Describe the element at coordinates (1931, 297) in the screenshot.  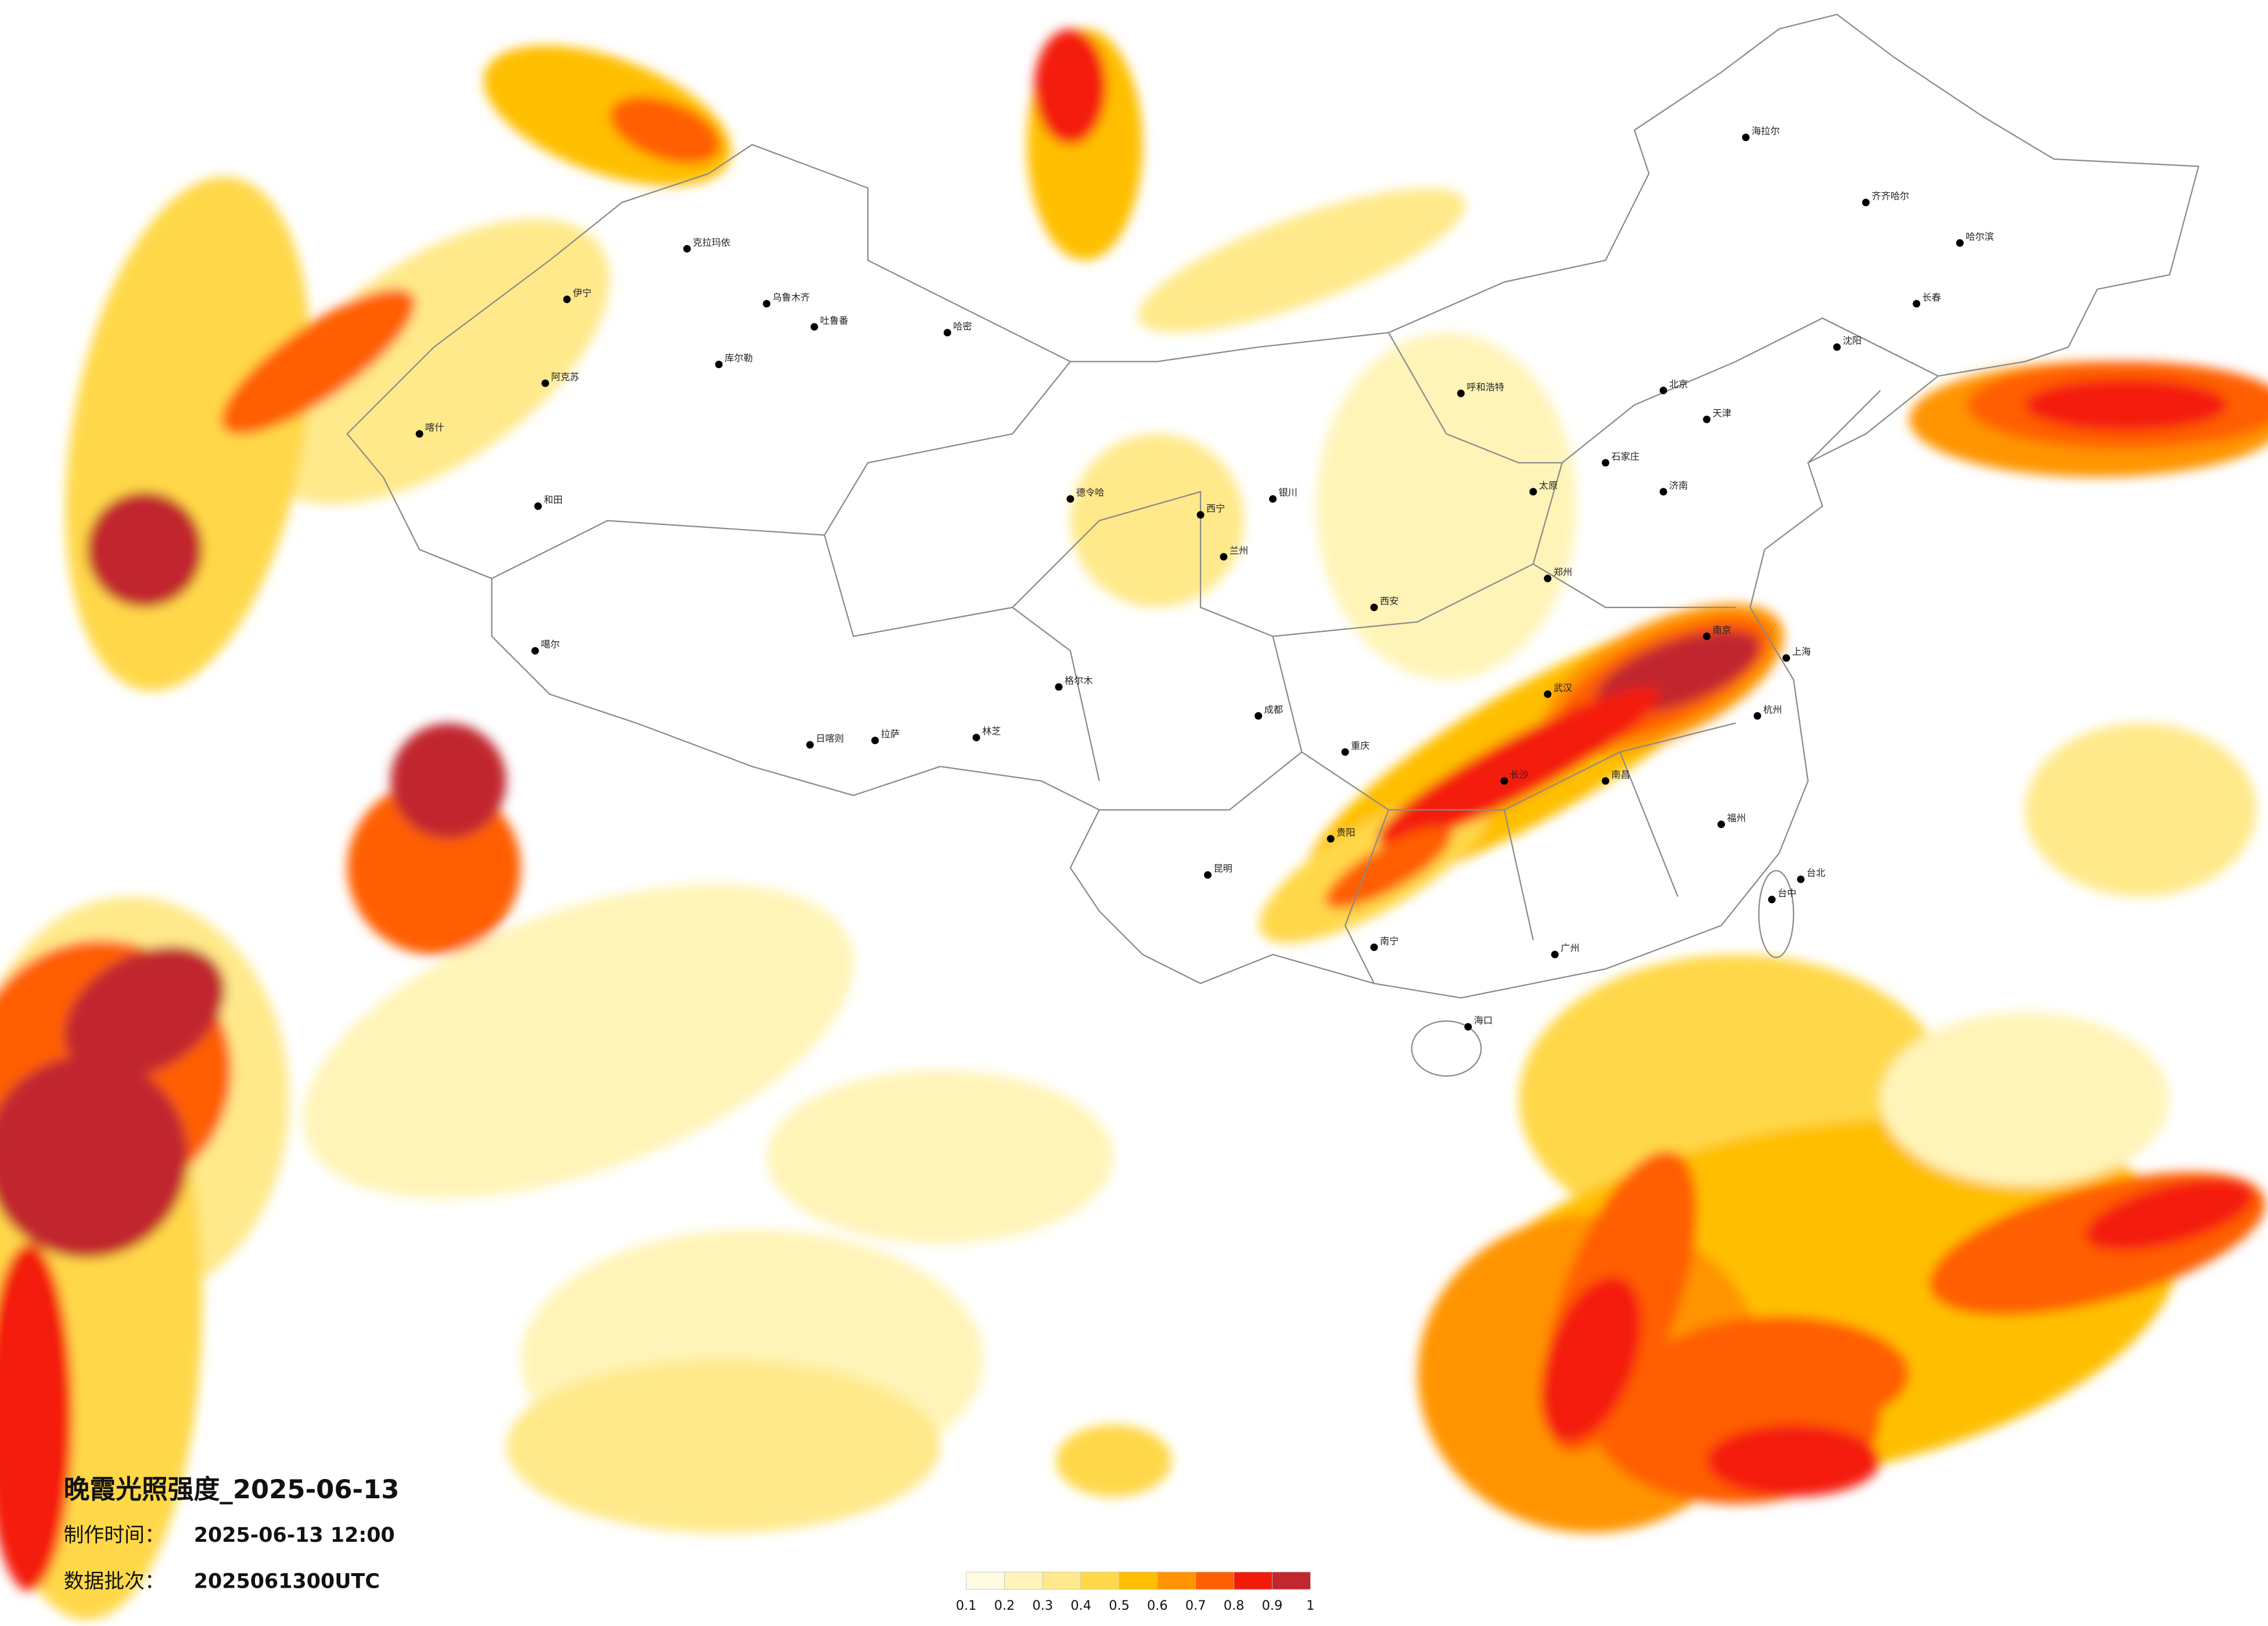
I see `city-label: 长春` at that location.